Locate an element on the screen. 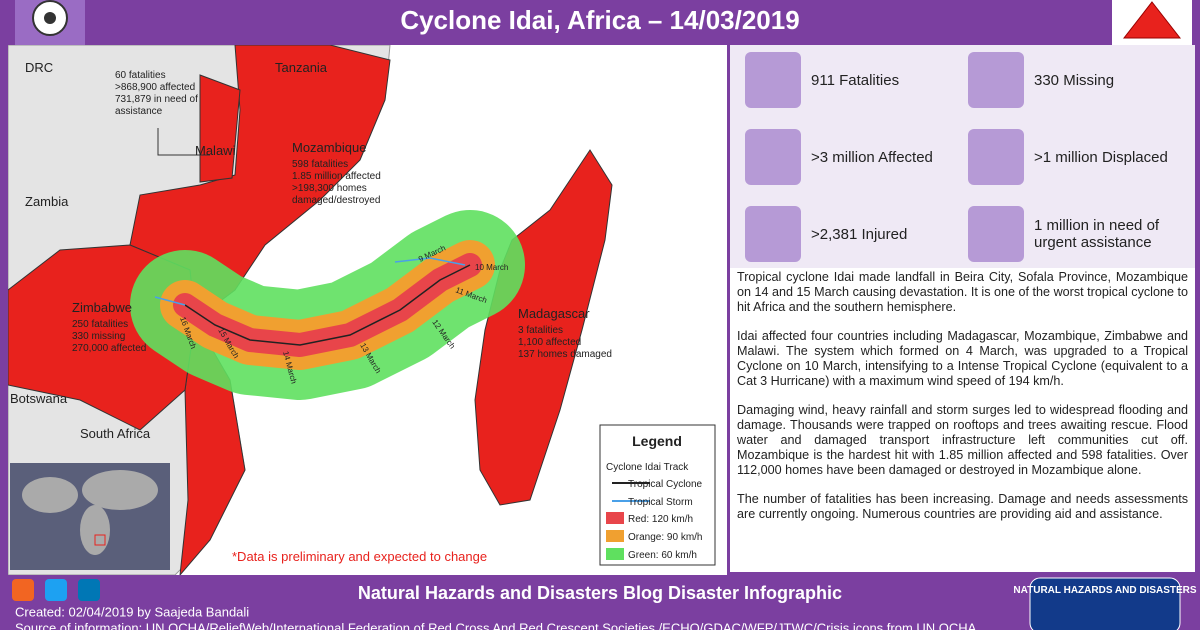  stat-text: 1 million in need of urgent assistance is located at coordinates (1097, 234).